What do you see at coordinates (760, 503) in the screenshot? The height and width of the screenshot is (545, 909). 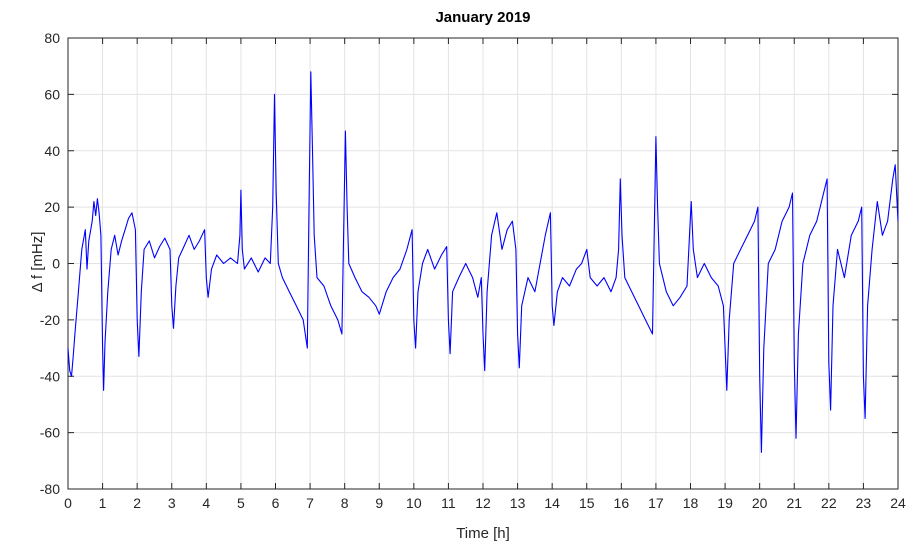 I see `x-tick-label: 20` at bounding box center [760, 503].